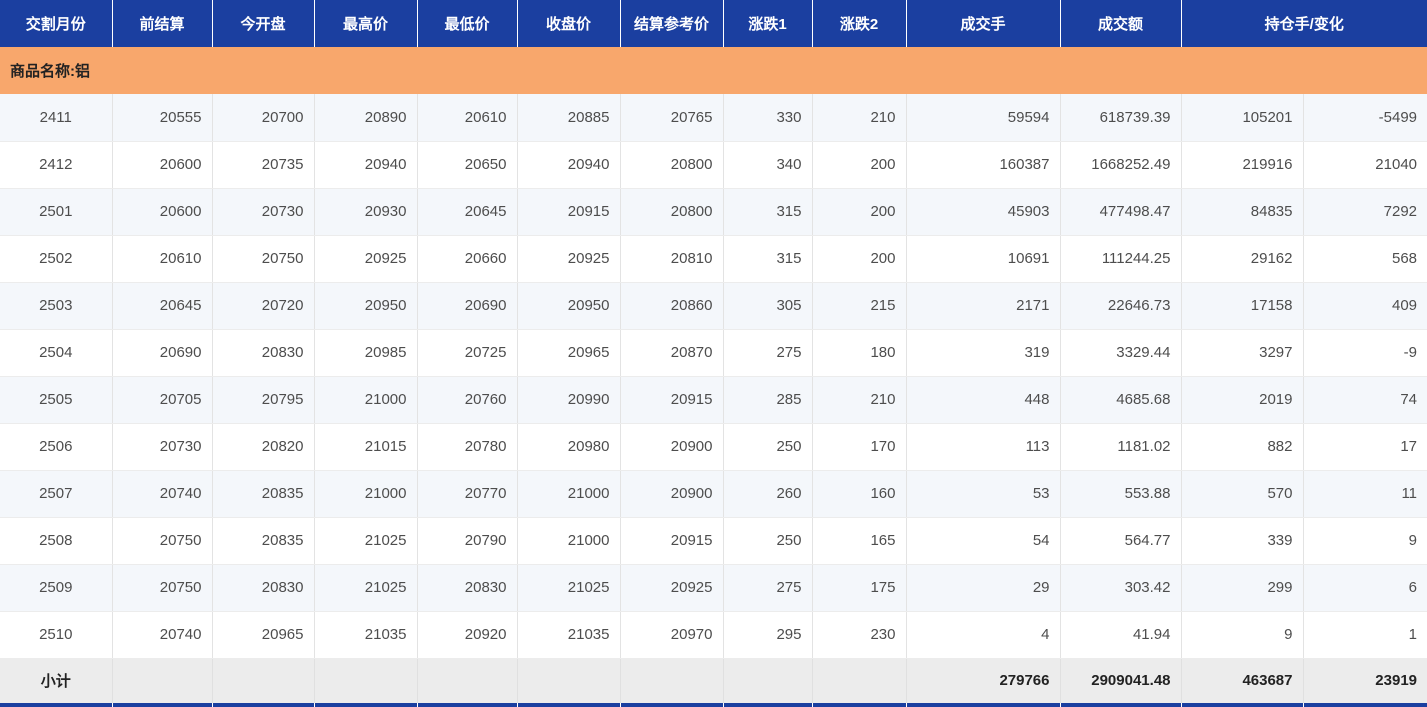 This screenshot has height=707, width=1427. I want to click on cell-open_interest: 105201, so click(1242, 118).